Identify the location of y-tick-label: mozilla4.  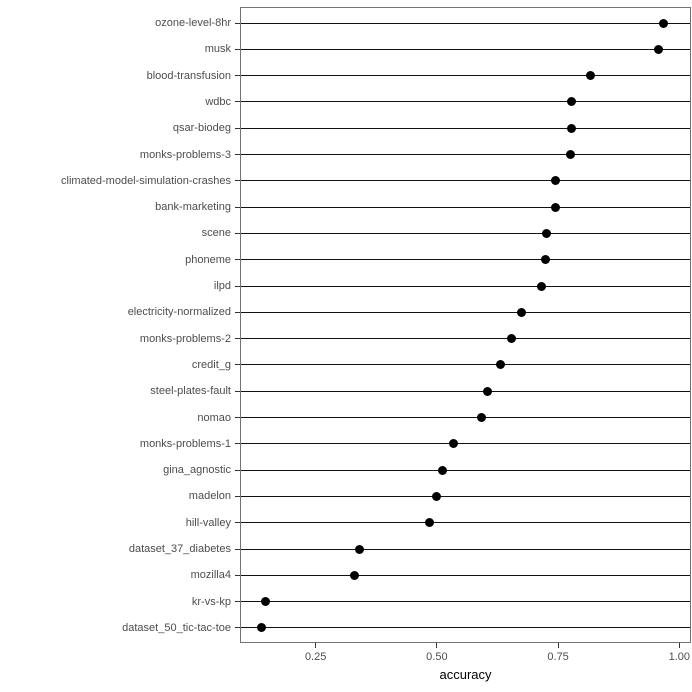
(210, 575).